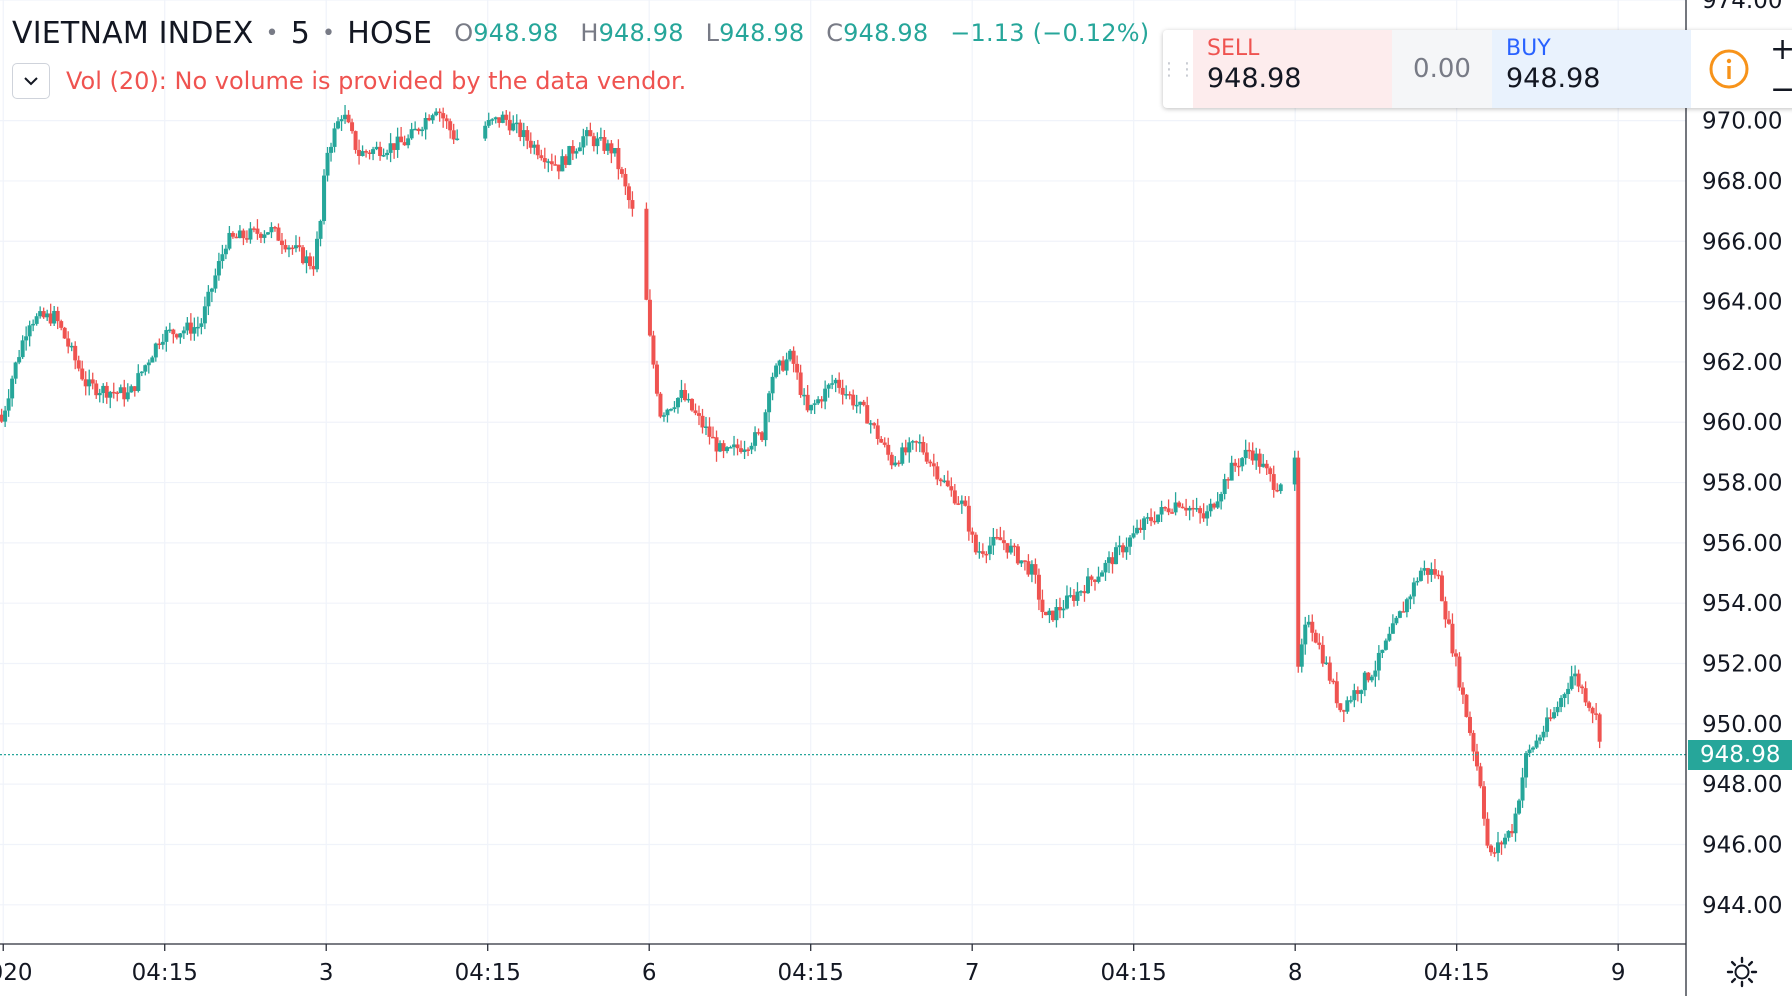 Image resolution: width=1792 pixels, height=996 pixels. What do you see at coordinates (712, 33) in the screenshot?
I see `low-label: L` at bounding box center [712, 33].